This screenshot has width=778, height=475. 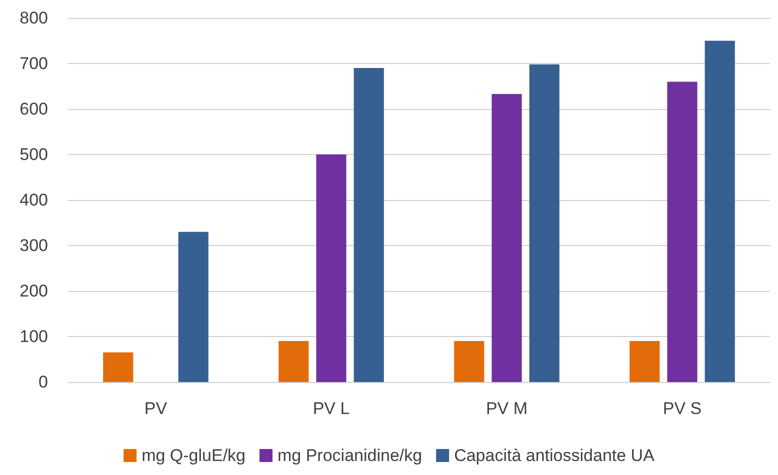 I want to click on legend-label: Capacità antiossidante UA, so click(x=555, y=455).